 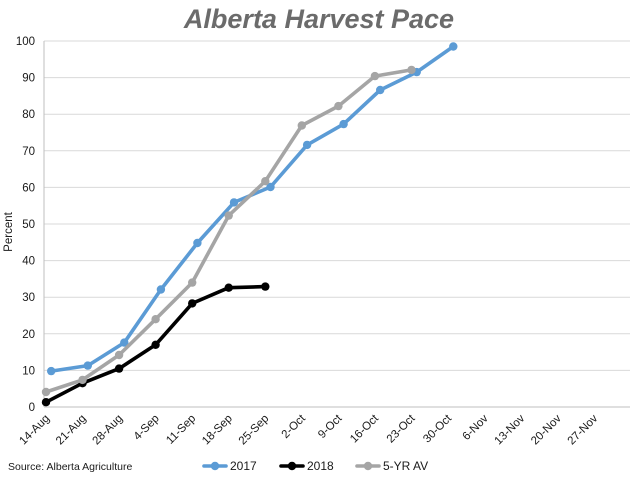 I want to click on legend-item: 2017, so click(x=229, y=466).